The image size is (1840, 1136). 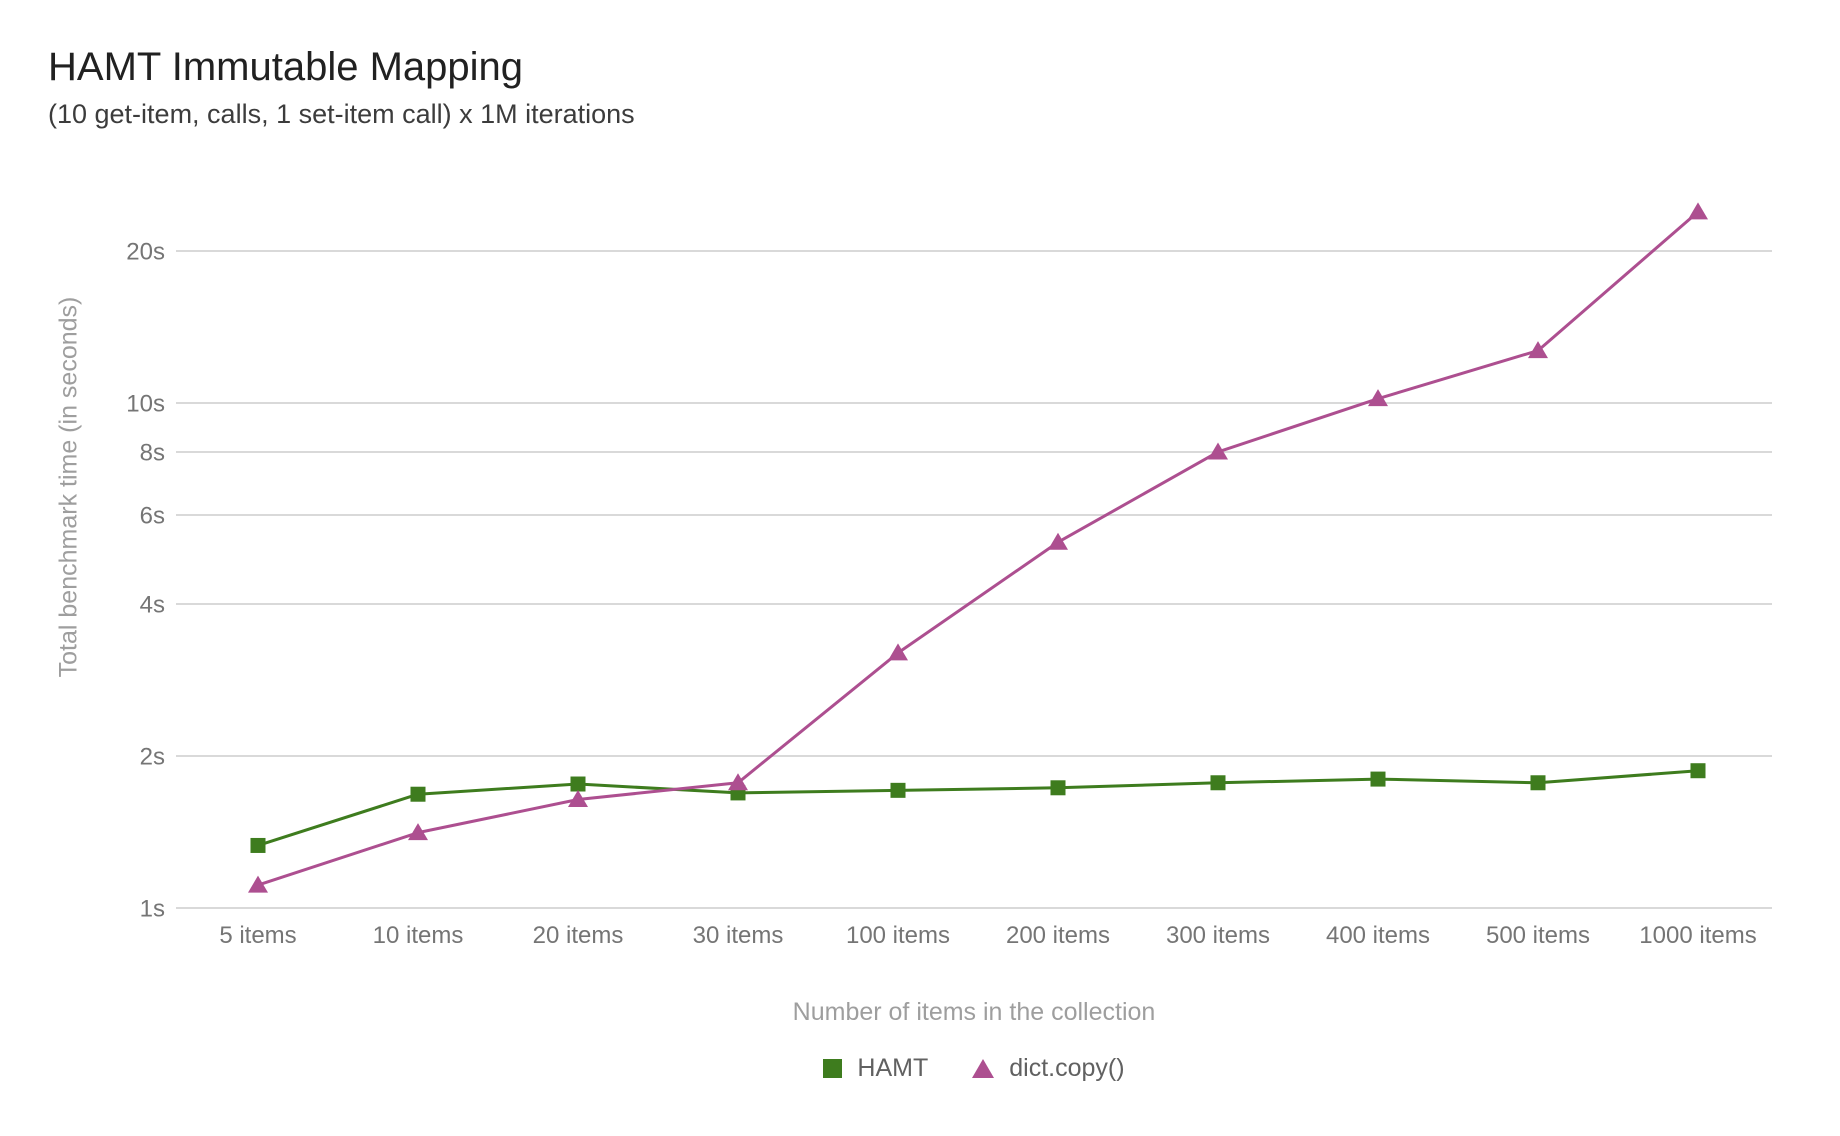 I want to click on y-tick-label: 10s, so click(x=145, y=404).